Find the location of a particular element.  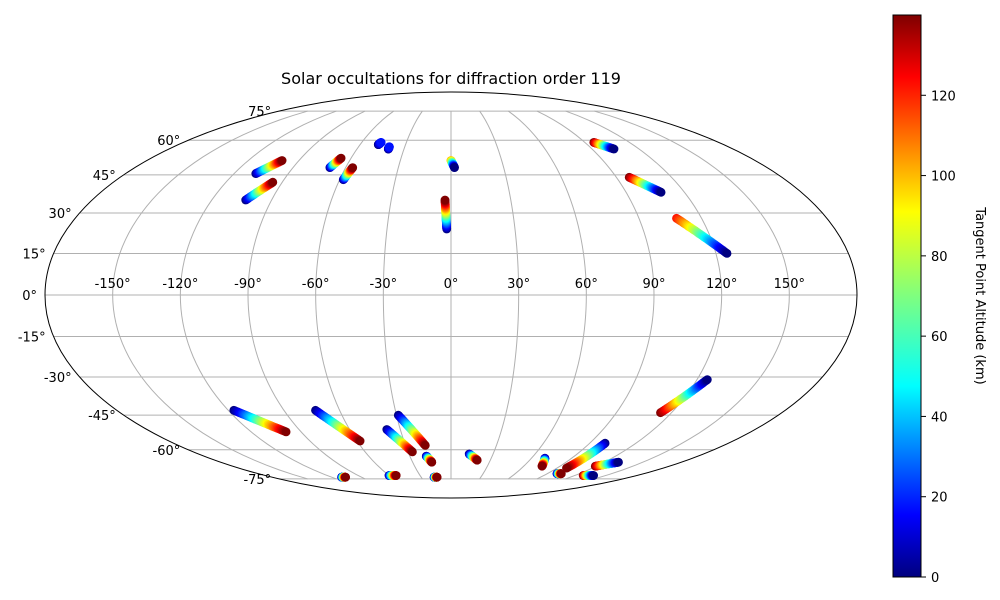

longitude-tick-label: 30° is located at coordinates (518, 284).